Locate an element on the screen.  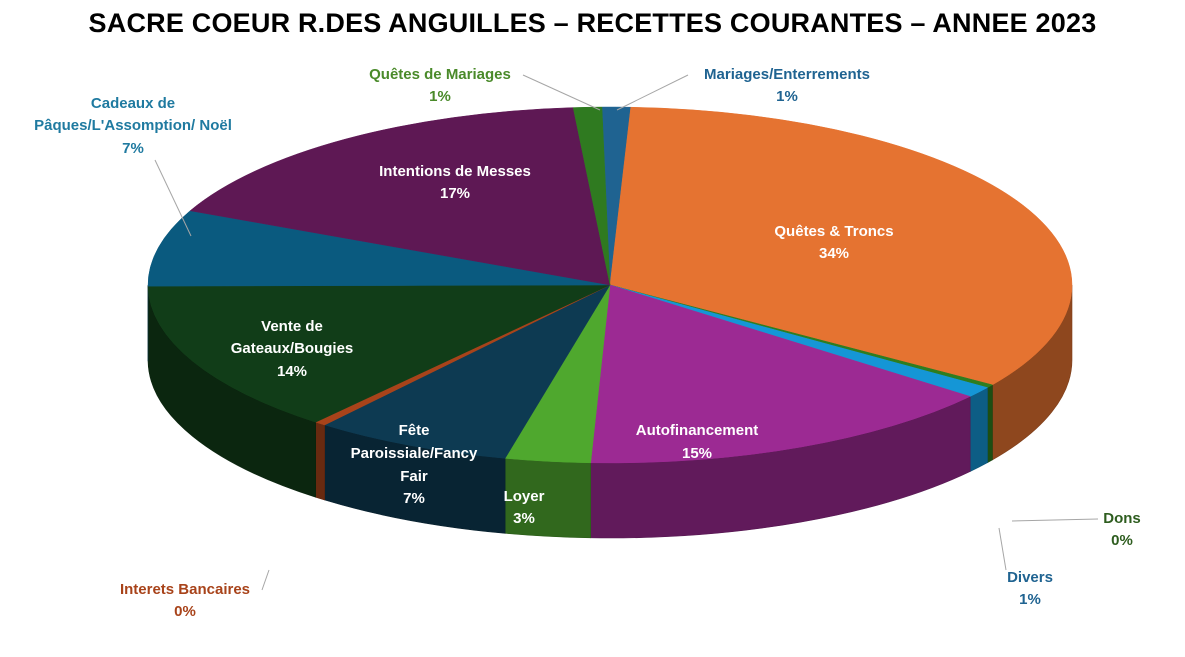
slice-vente-de-gateaux-bougies is located at coordinates (379, 353).